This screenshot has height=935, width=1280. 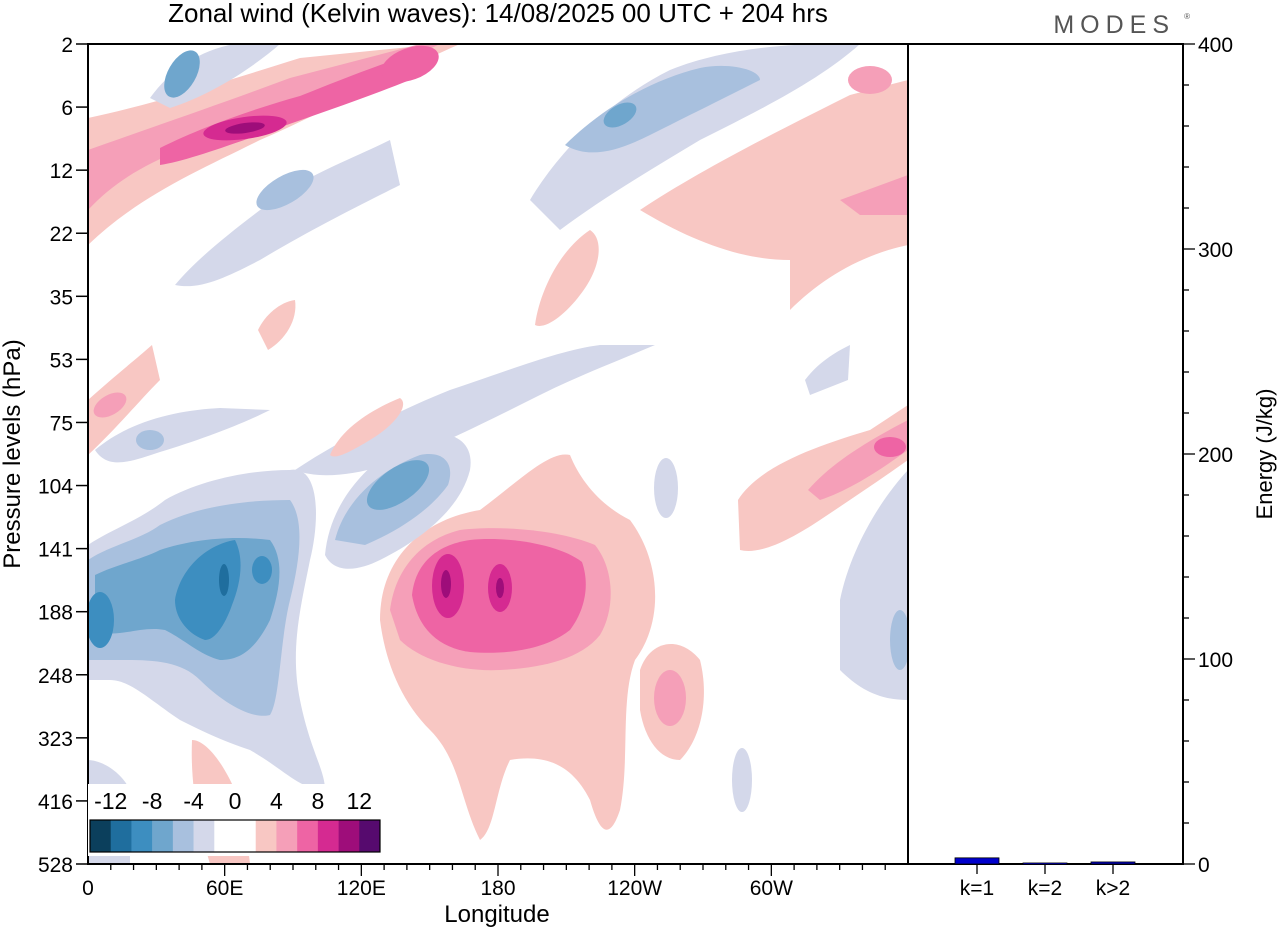 I want to click on energy-tick-label: 400, so click(x=1215, y=45).